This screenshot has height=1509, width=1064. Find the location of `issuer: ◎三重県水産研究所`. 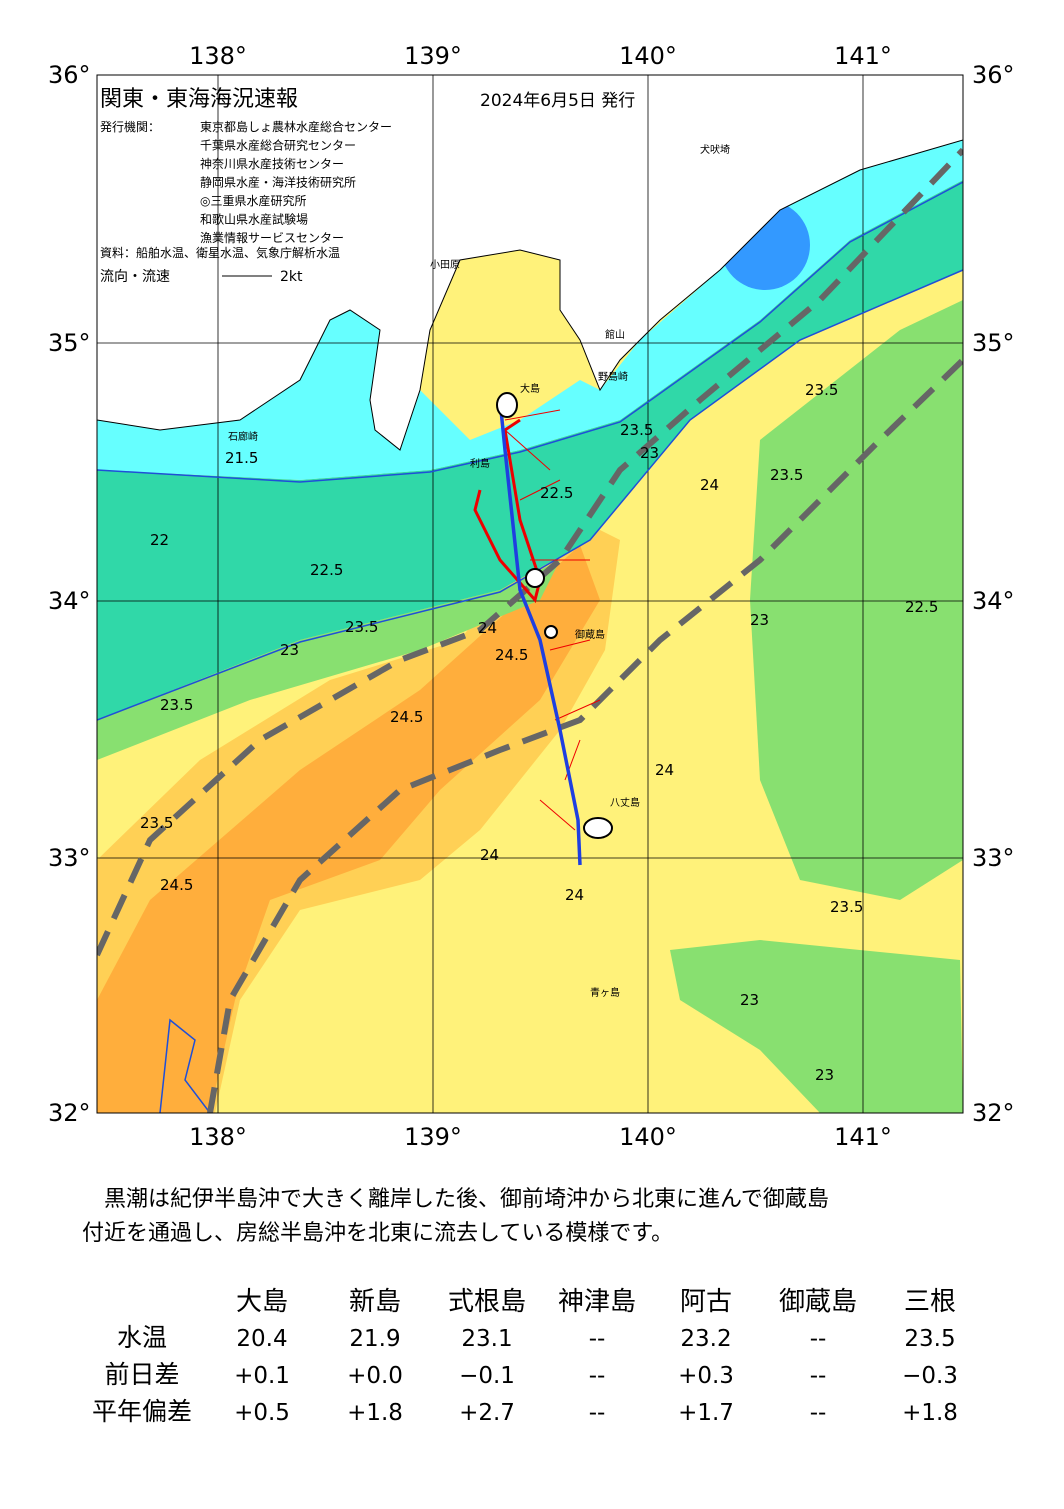

issuer: ◎三重県水産研究所 is located at coordinates (253, 200).